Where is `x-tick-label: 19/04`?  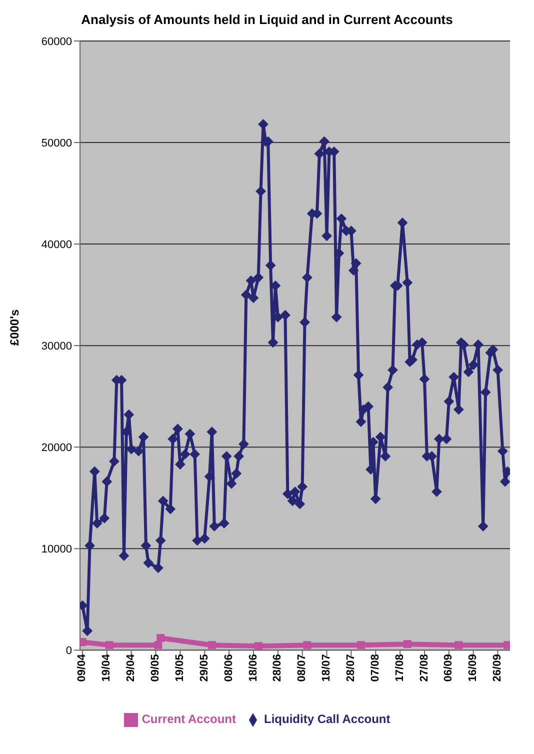
x-tick-label: 19/04 is located at coordinates (106, 667).